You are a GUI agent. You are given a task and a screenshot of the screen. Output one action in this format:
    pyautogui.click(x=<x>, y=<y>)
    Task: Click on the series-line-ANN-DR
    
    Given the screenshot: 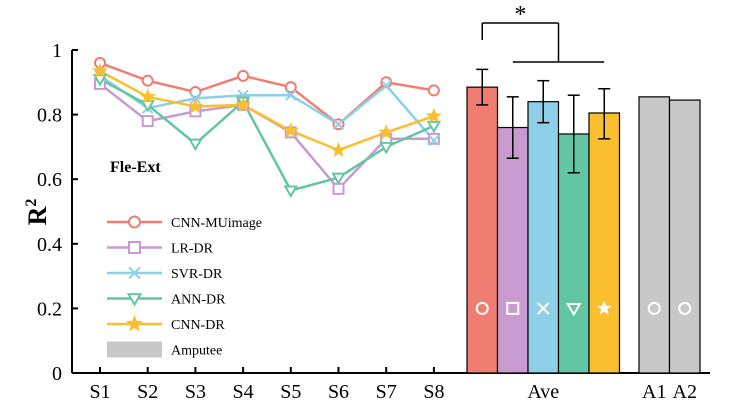 What is the action you would take?
    pyautogui.click(x=267, y=135)
    